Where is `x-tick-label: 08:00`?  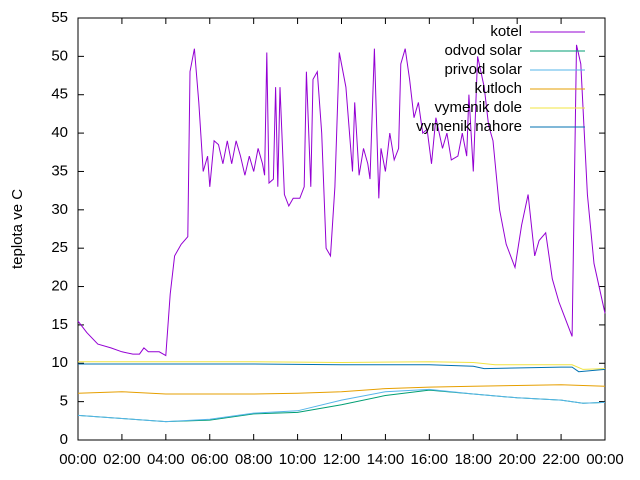
x-tick-label: 08:00 is located at coordinates (254, 459).